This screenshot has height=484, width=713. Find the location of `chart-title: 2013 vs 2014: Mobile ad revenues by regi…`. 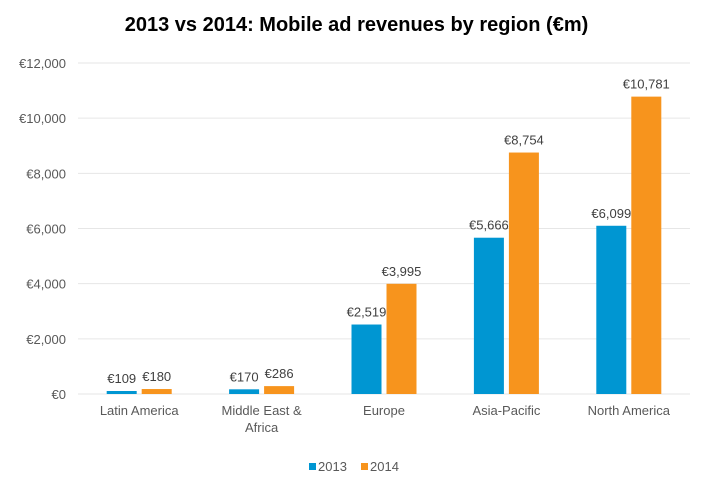

chart-title: 2013 vs 2014: Mobile ad revenues by regi… is located at coordinates (356, 25).